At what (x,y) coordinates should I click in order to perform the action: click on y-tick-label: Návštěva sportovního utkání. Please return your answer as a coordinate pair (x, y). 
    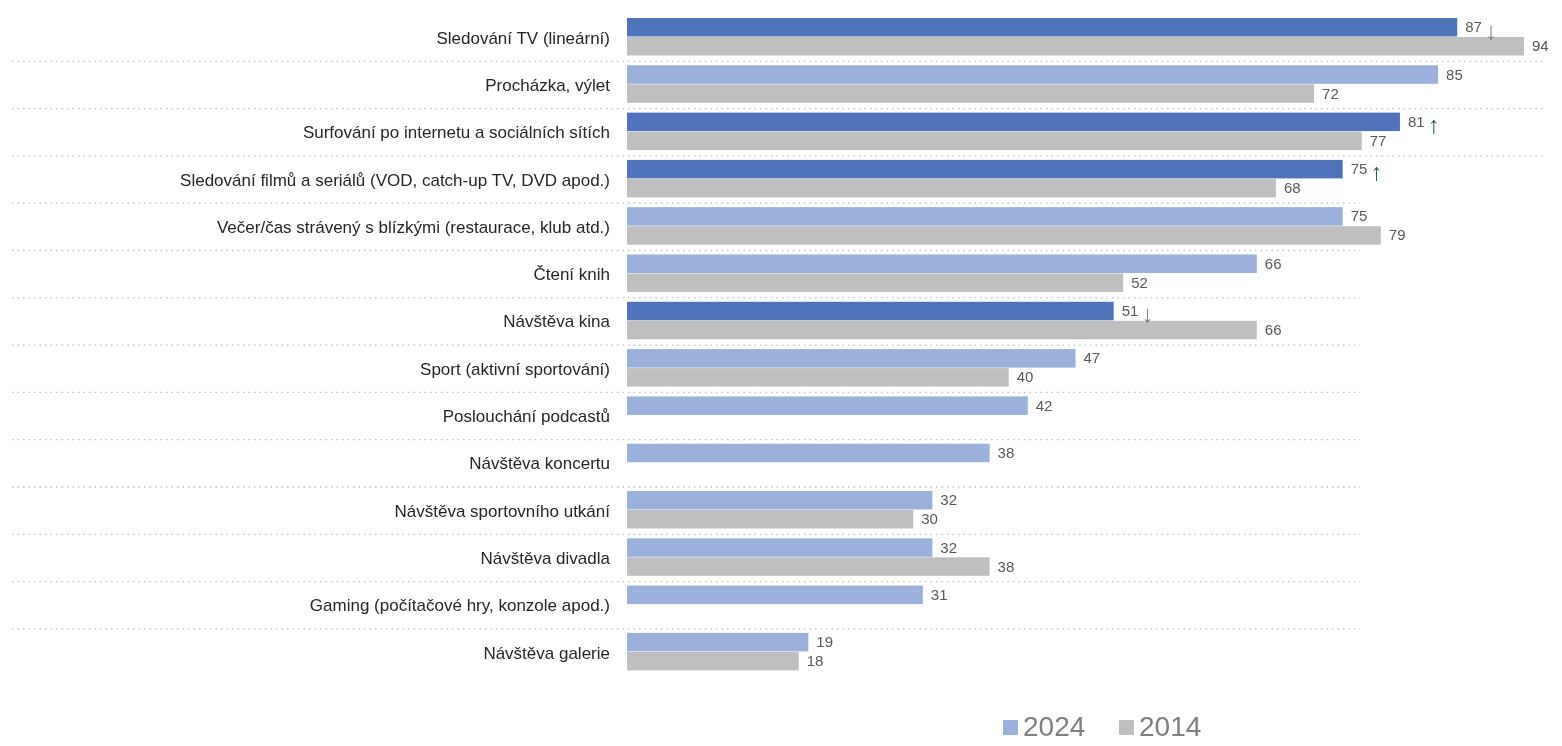
    Looking at the image, I should click on (502, 511).